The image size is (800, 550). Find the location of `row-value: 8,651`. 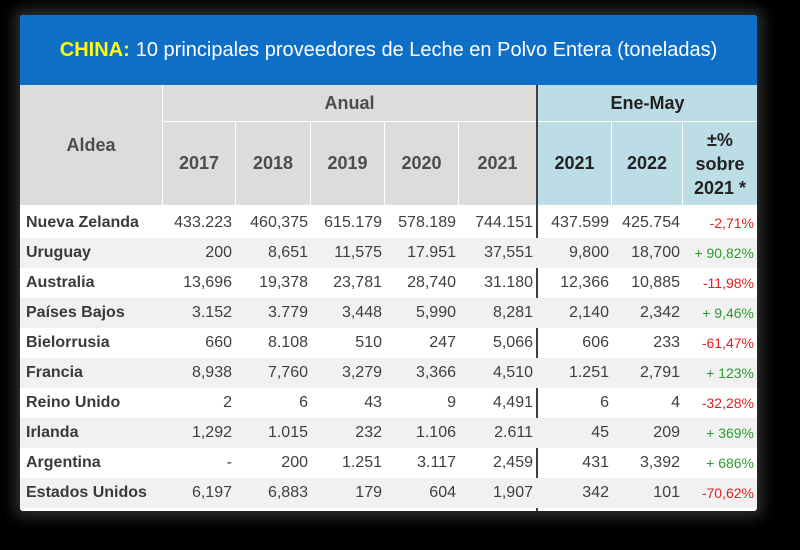

row-value: 8,651 is located at coordinates (287, 252).